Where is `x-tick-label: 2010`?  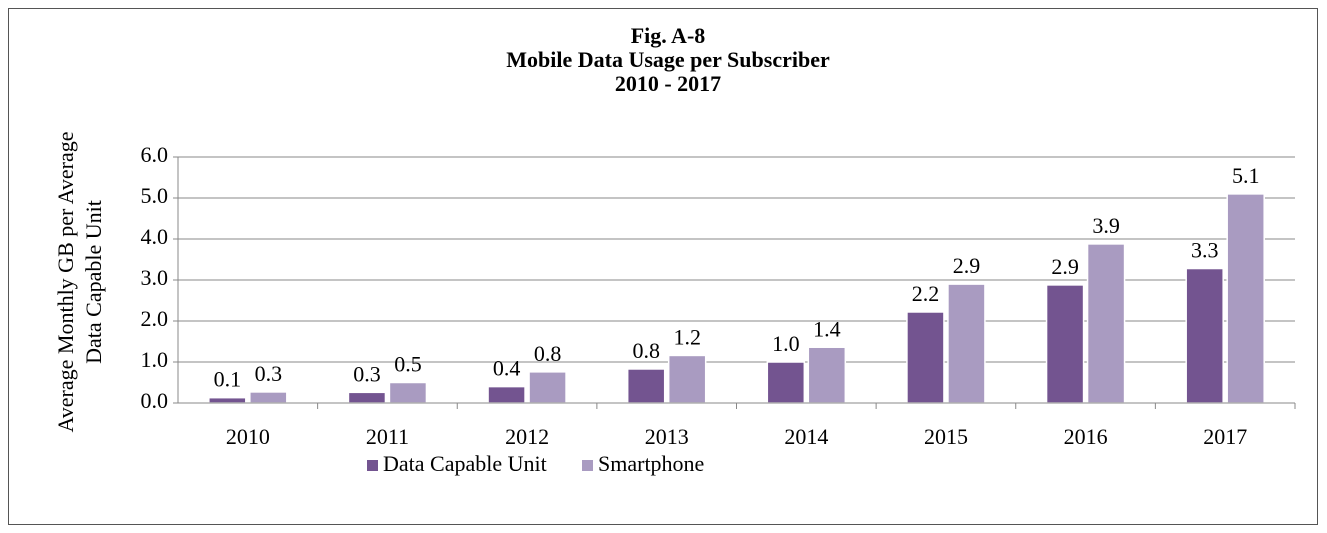
x-tick-label: 2010 is located at coordinates (248, 436).